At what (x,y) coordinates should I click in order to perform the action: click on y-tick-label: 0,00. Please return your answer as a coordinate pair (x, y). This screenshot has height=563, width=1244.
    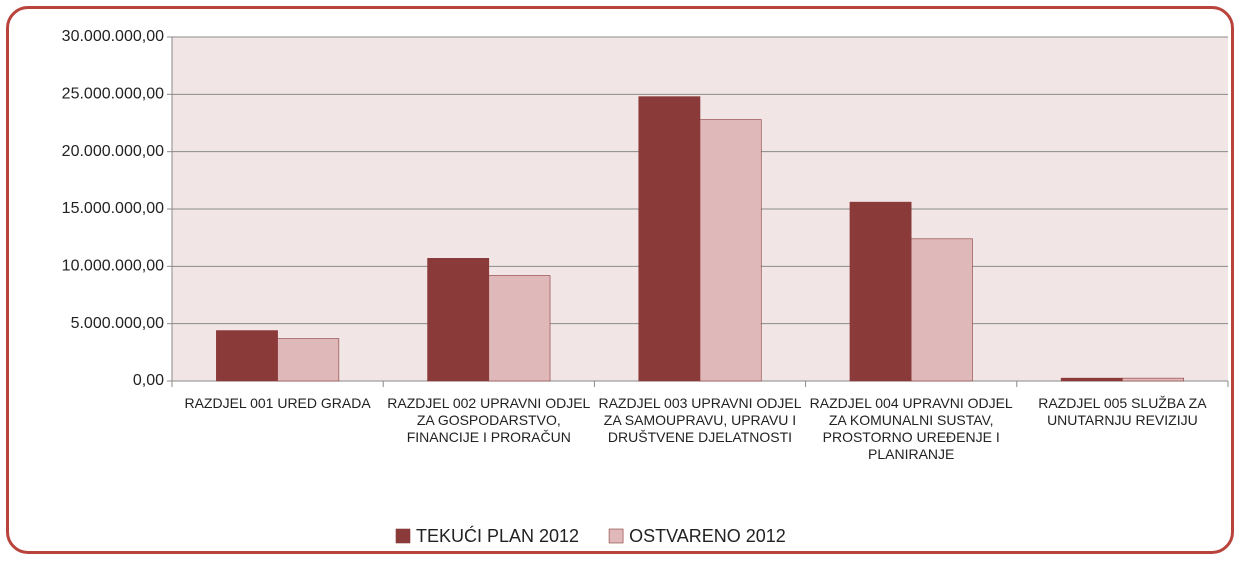
    Looking at the image, I should click on (148, 380).